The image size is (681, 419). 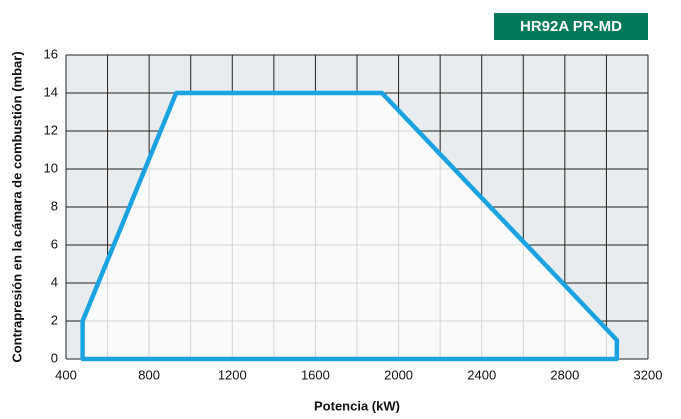 I want to click on y-tick-label: 14, so click(x=51, y=91).